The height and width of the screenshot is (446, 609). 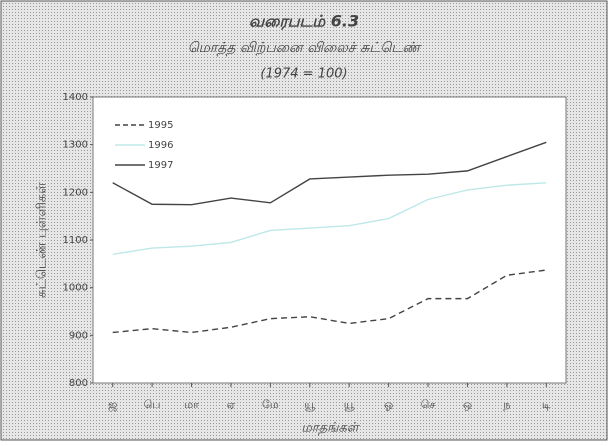 What do you see at coordinates (191, 404) in the screenshot?
I see `x-tick-label: மா` at bounding box center [191, 404].